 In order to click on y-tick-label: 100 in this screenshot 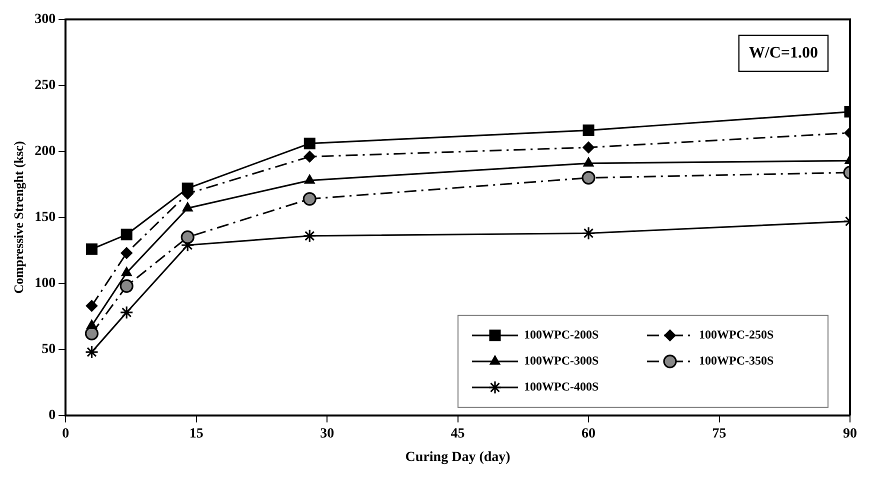, I will do `click(45, 284)`.